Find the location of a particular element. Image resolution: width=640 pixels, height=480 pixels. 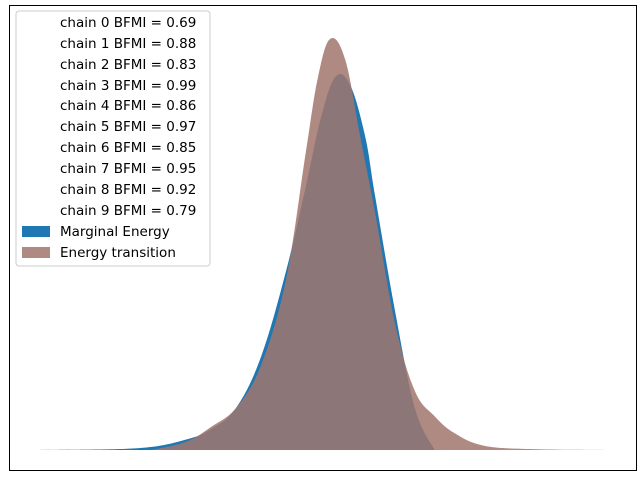

legend-label-chain-8: chain 8 BFMI = 0.92 is located at coordinates (128, 190).